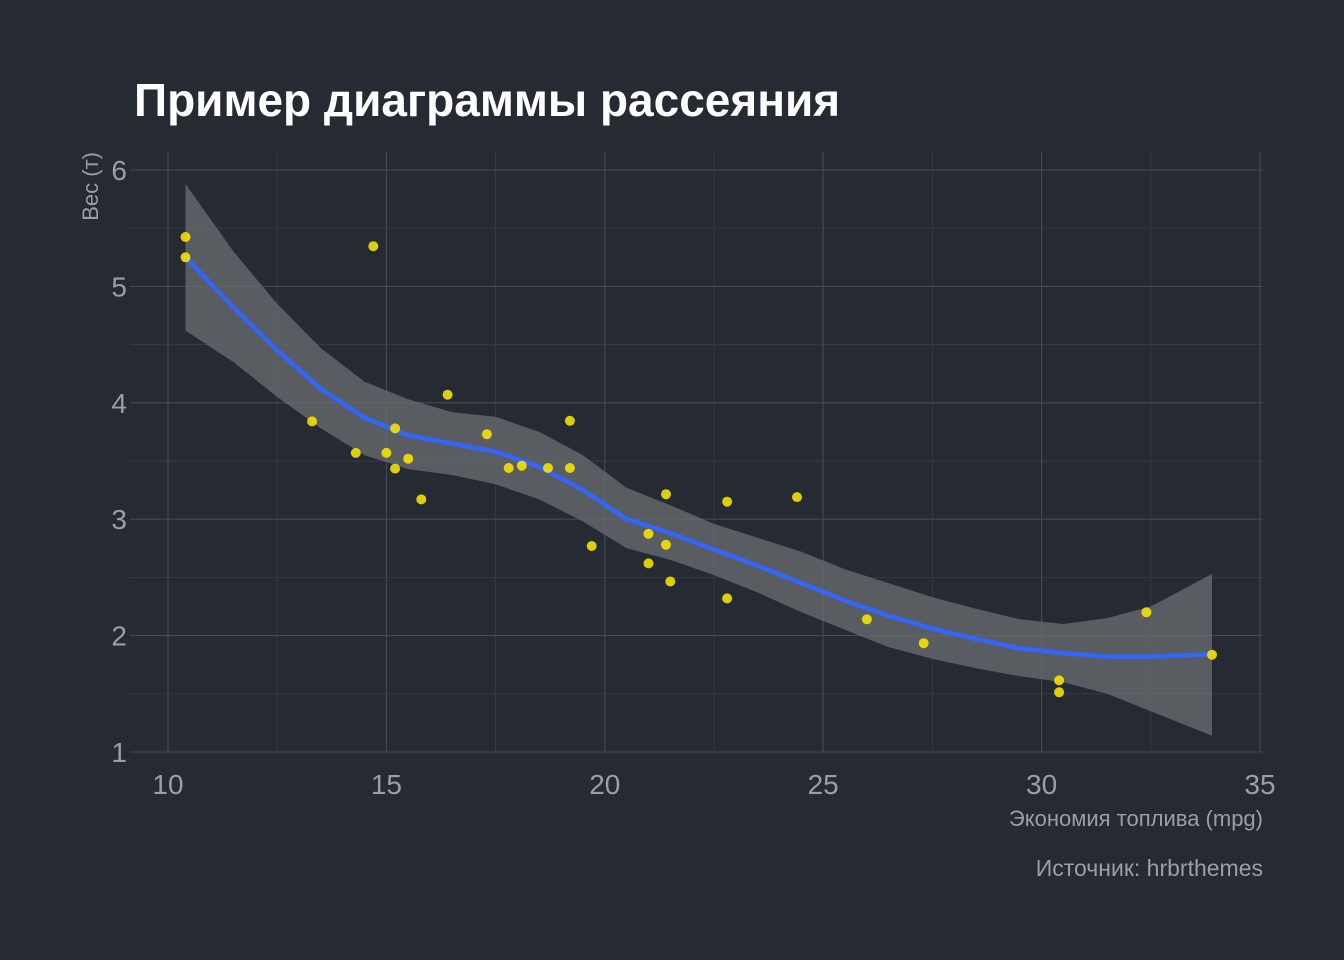 The image size is (1344, 960). Describe the element at coordinates (119, 636) in the screenshot. I see `y-tick-label: 2` at that location.